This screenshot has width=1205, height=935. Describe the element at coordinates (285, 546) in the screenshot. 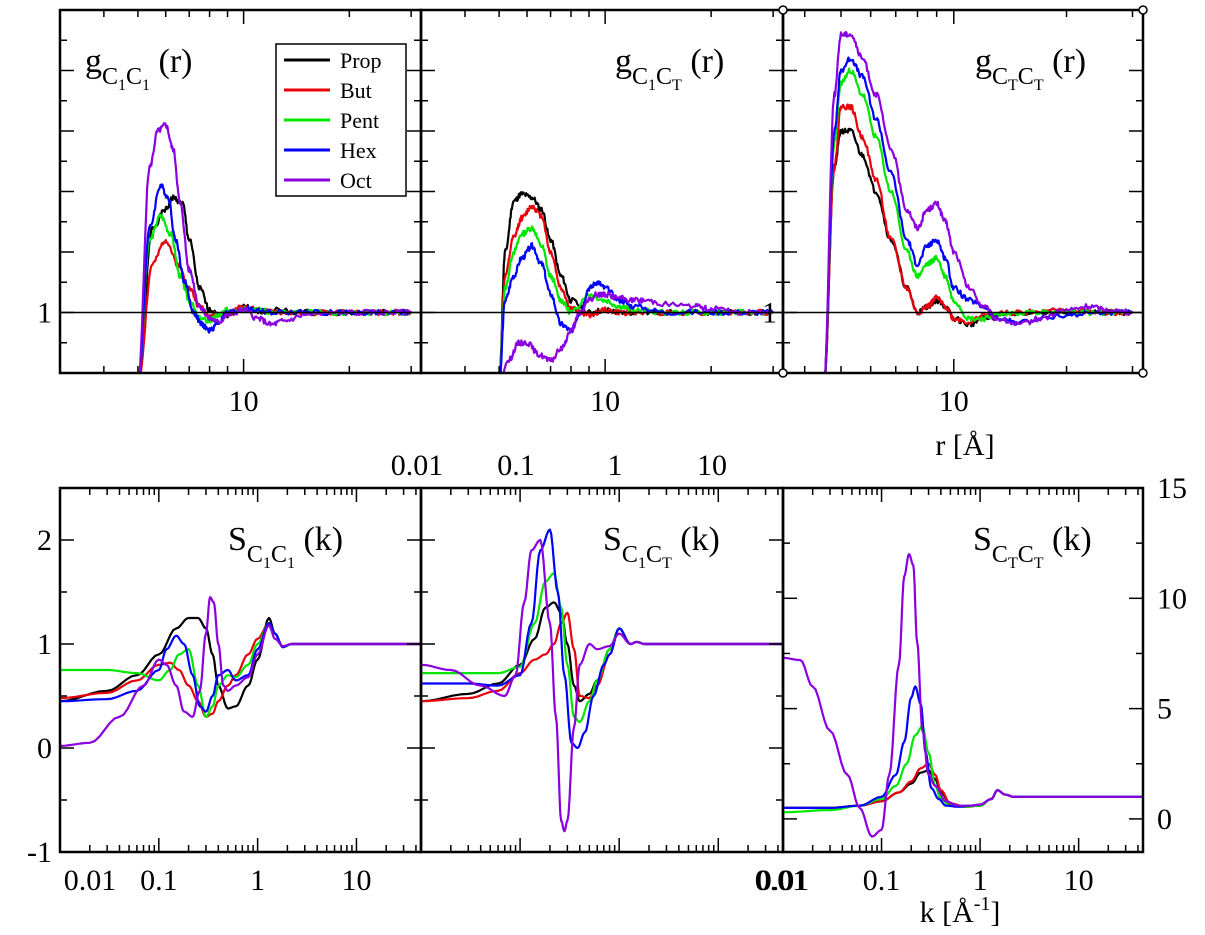

I see `panel-title-SC1C1: SC1C1 (k)` at that location.